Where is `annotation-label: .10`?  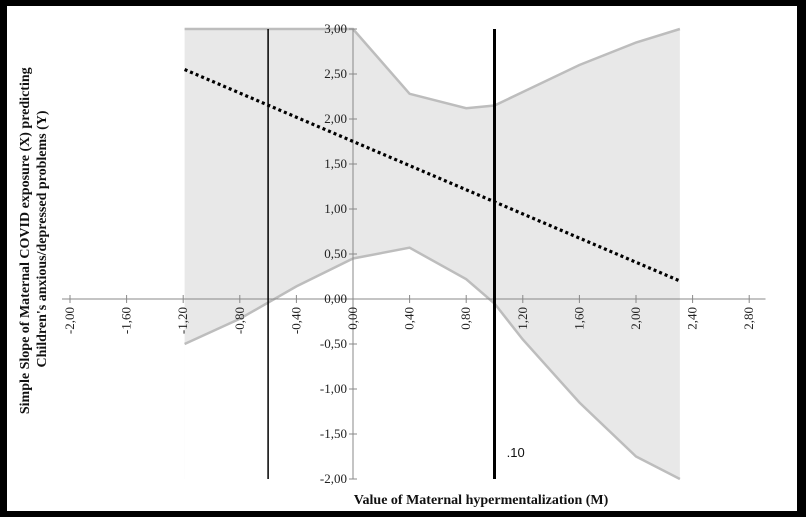 annotation-label: .10 is located at coordinates (516, 452).